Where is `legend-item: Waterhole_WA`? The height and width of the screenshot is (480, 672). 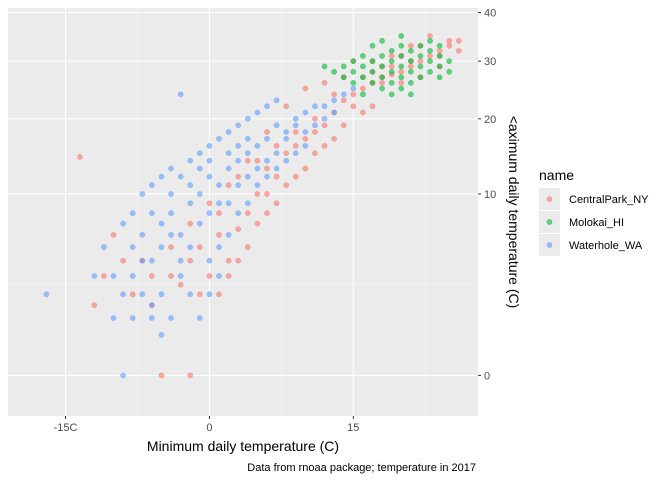
legend-item: Waterhole_WA is located at coordinates (591, 245).